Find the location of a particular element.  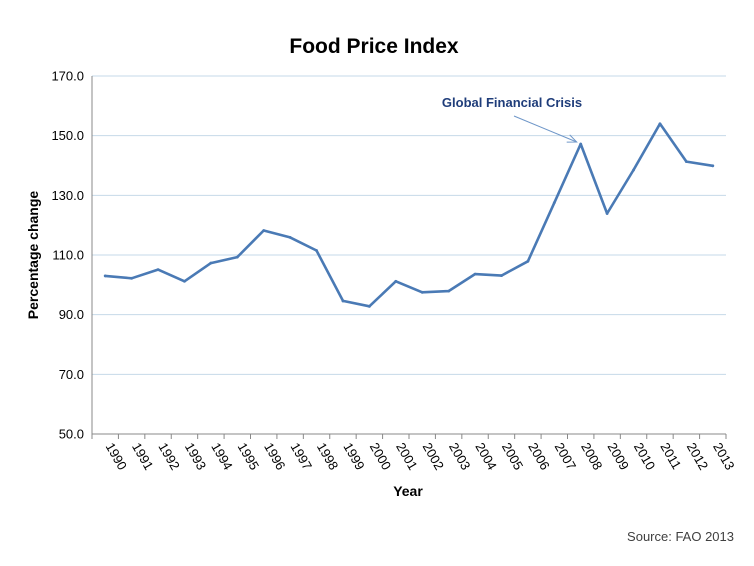

x-tick-label-1999: 1999 is located at coordinates (353, 456).